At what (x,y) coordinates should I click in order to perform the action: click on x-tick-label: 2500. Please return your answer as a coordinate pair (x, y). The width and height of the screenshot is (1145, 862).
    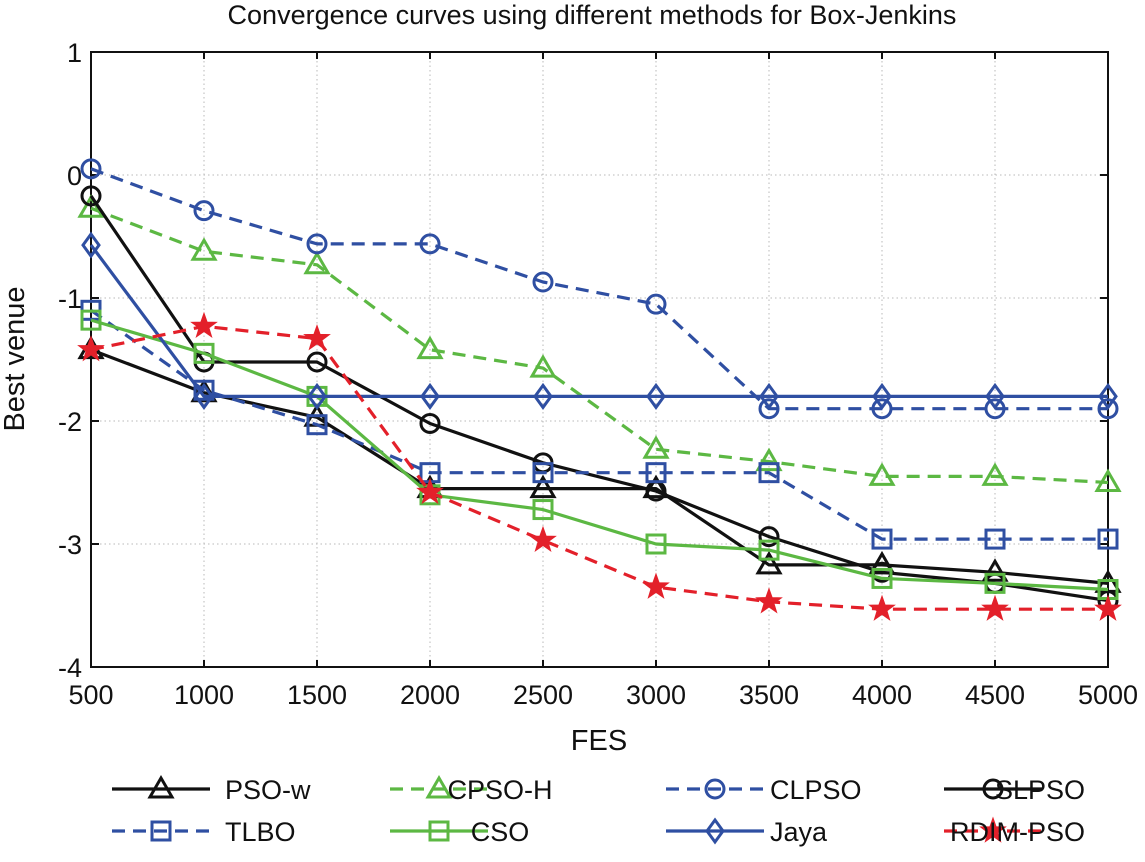
    Looking at the image, I should click on (543, 695).